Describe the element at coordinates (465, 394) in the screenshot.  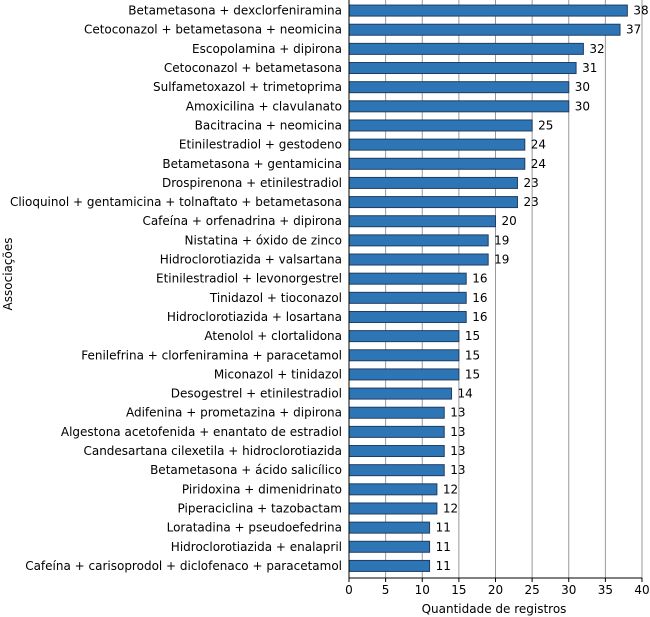
I see `data-label: 14` at that location.